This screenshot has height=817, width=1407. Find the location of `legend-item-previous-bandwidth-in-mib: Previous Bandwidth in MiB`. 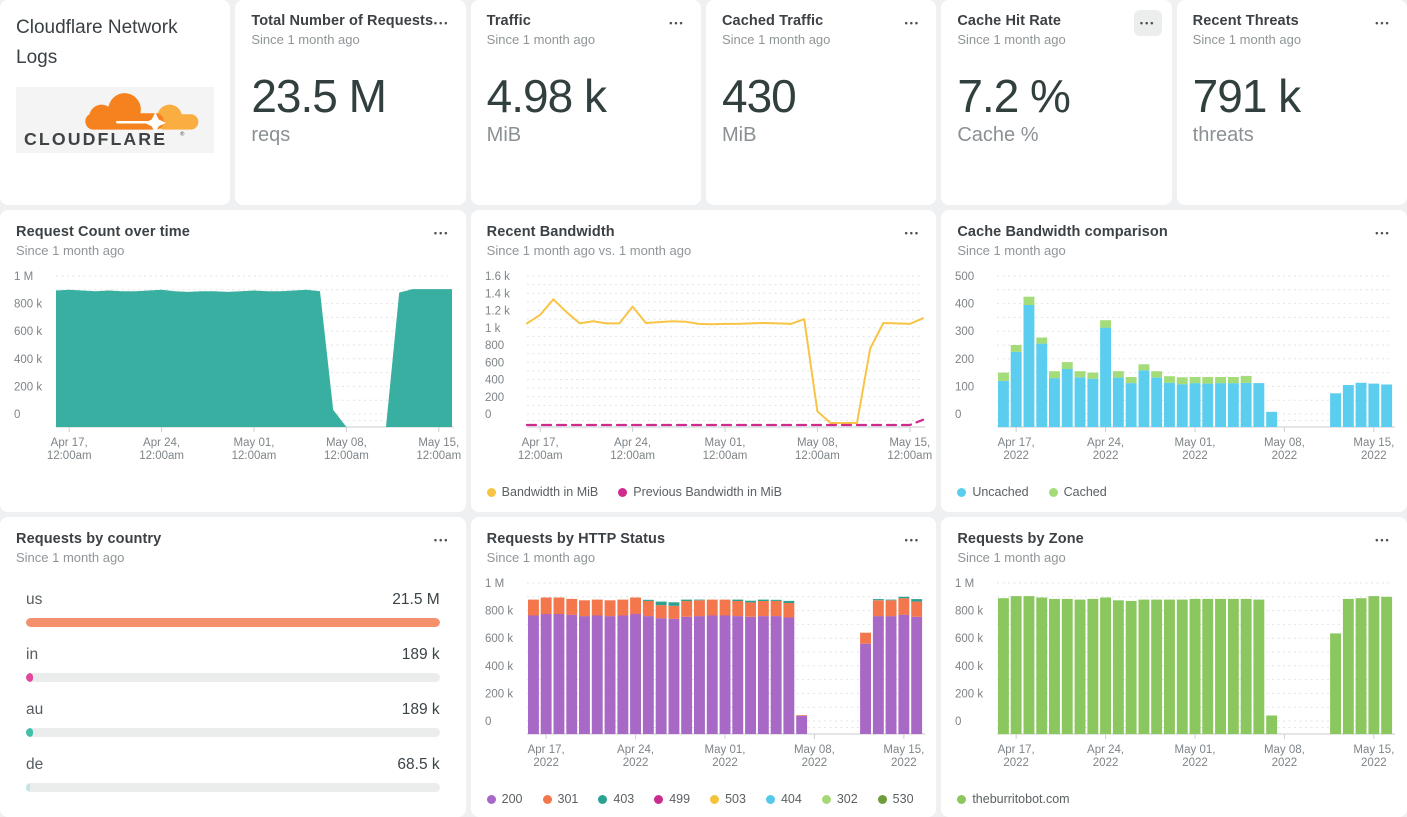

legend-item-previous-bandwidth-in-mib: Previous Bandwidth in MiB is located at coordinates (700, 492).